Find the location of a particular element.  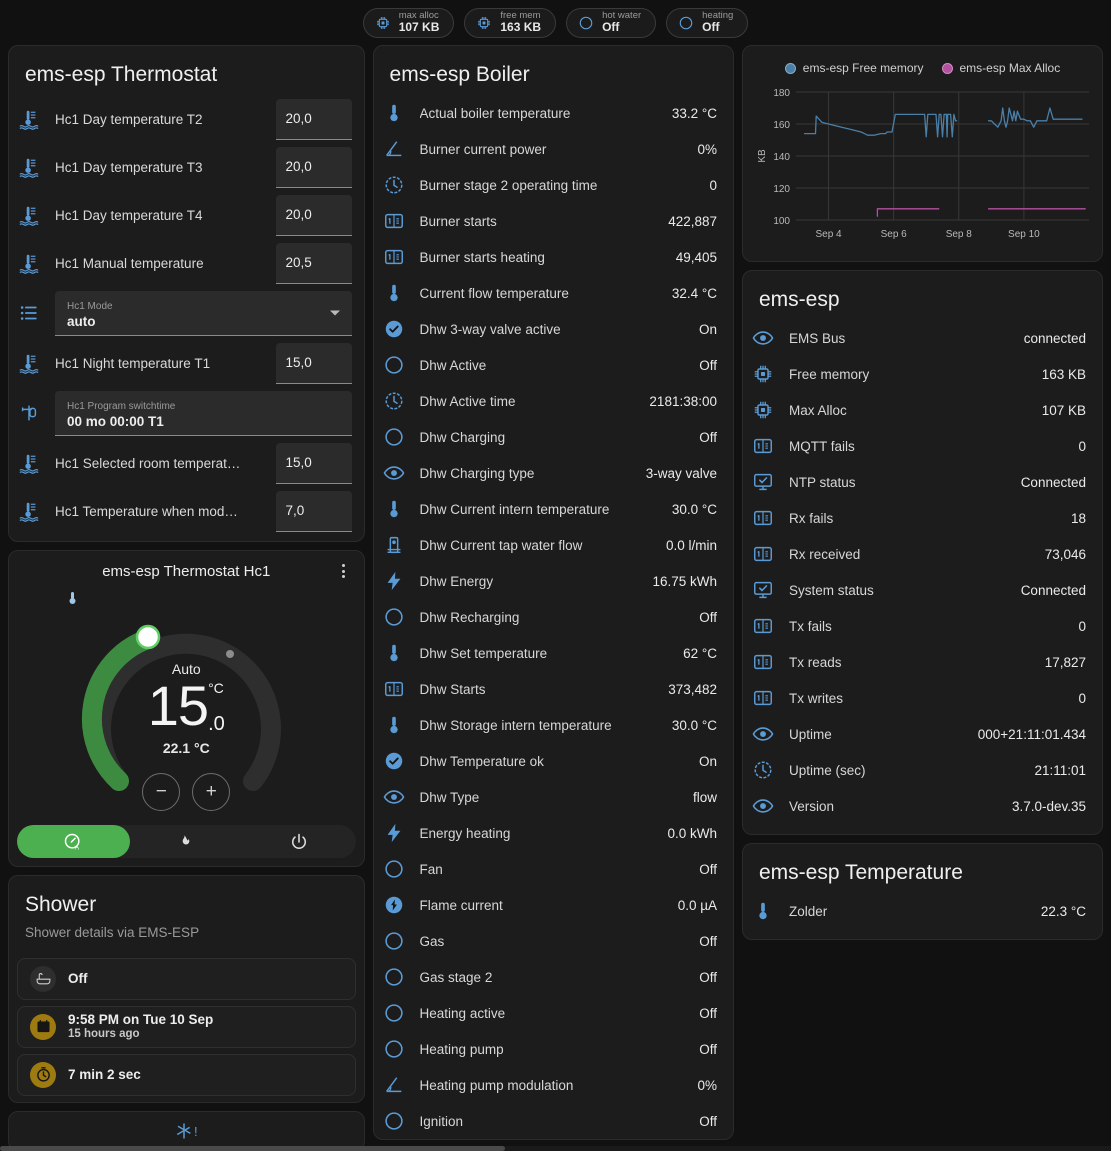

increase-temperature-button: + is located at coordinates (211, 792).